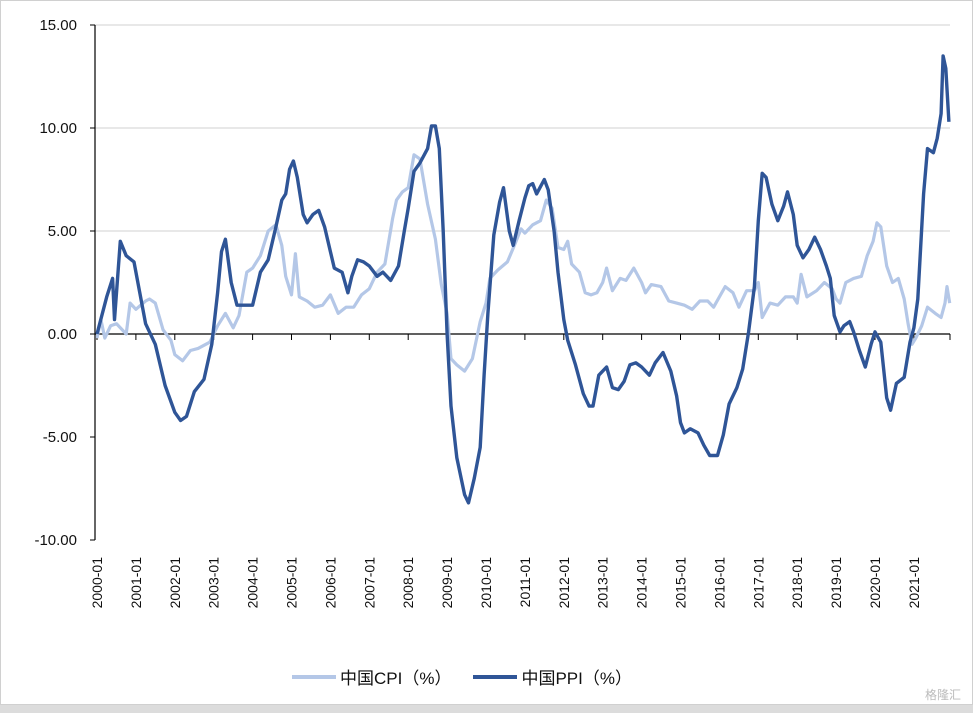 This screenshot has height=713, width=973. What do you see at coordinates (58, 25) in the screenshot?
I see `y-tick-label: 15.00` at bounding box center [58, 25].